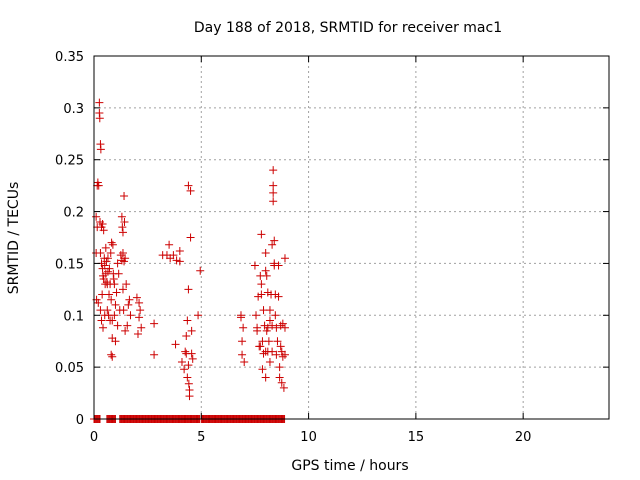 The image size is (640, 480). Describe the element at coordinates (14, 238) in the screenshot. I see `y-axis-label: SRMTID / TECUs` at that location.